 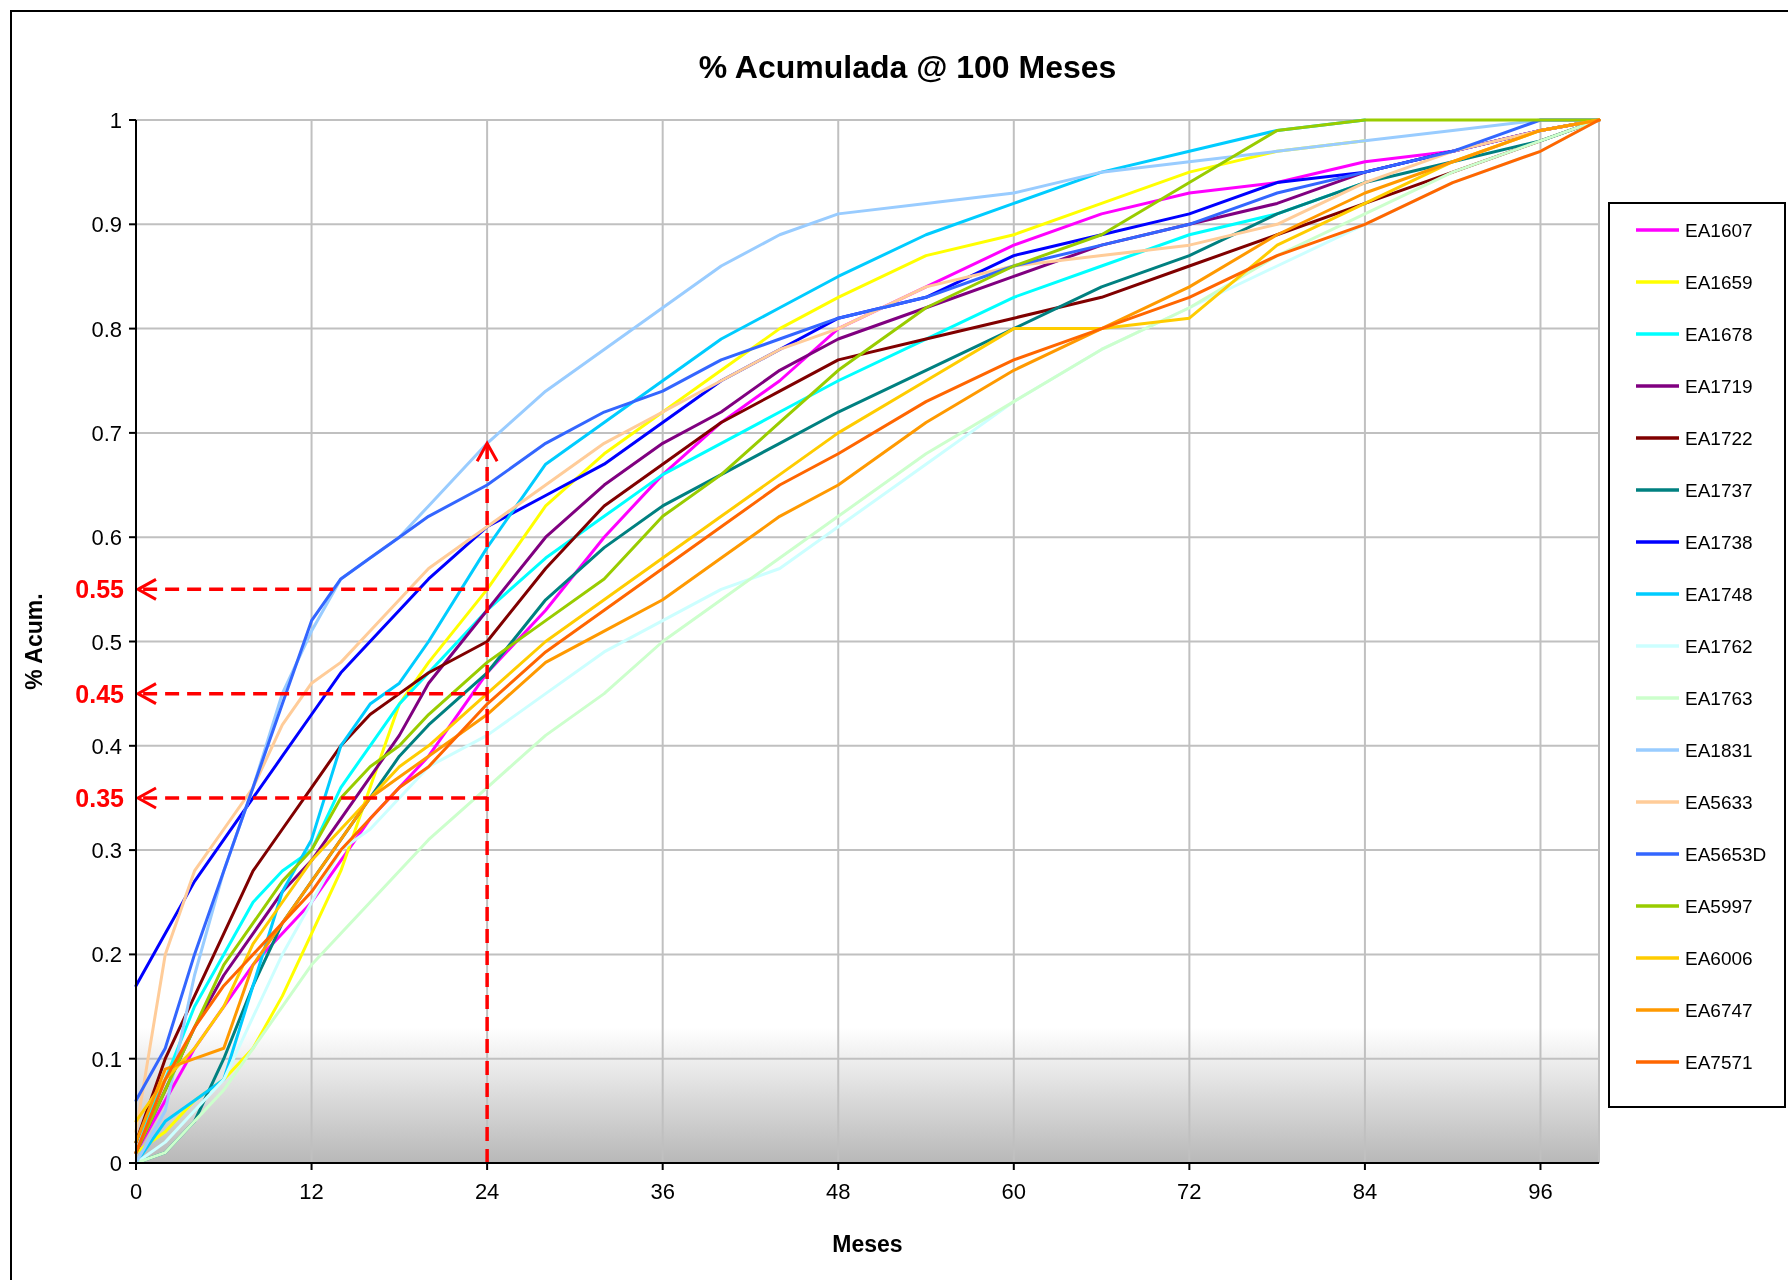 What do you see at coordinates (1719, 646) in the screenshot?
I see `legend-label: EA1762` at bounding box center [1719, 646].